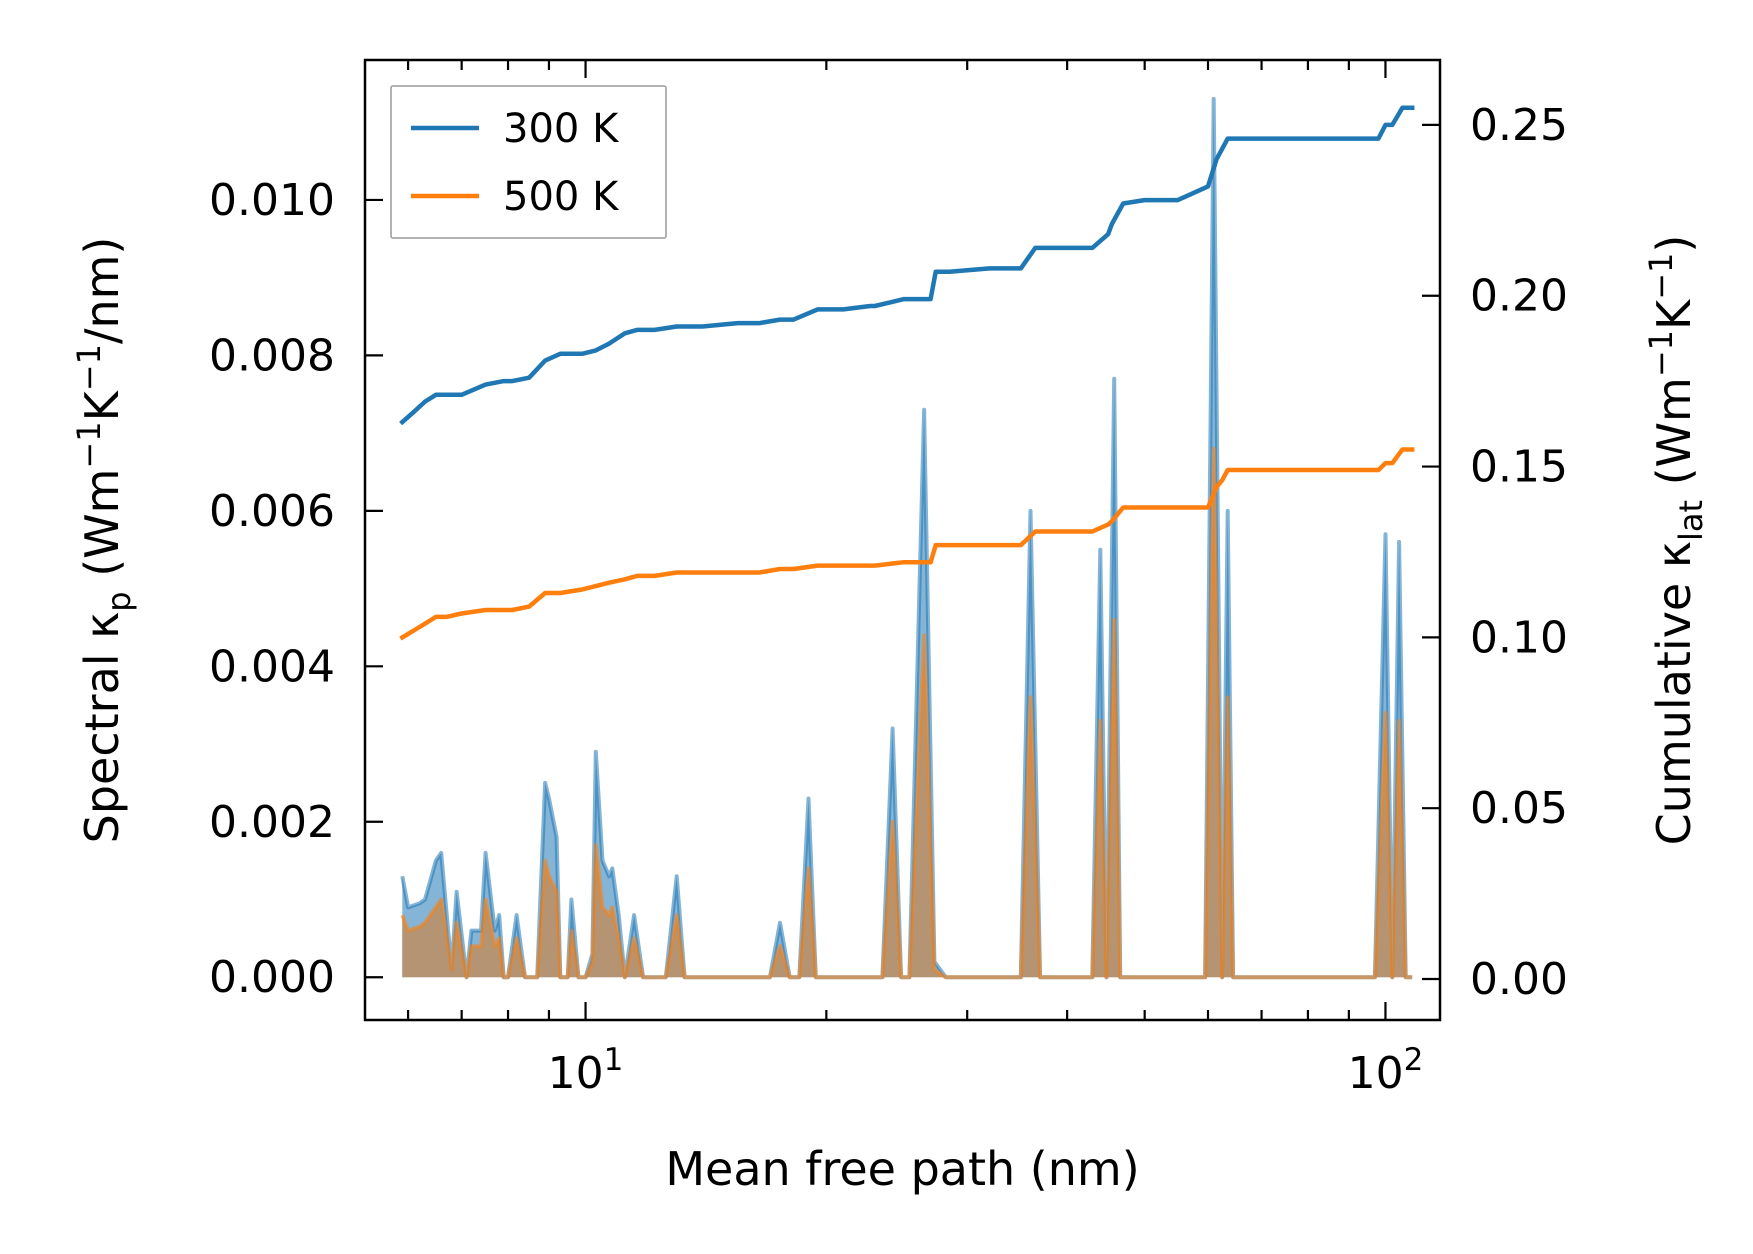 The height and width of the screenshot is (1254, 1753). Describe the element at coordinates (272, 511) in the screenshot. I see `y-left-tick-label: 0.006` at that location.